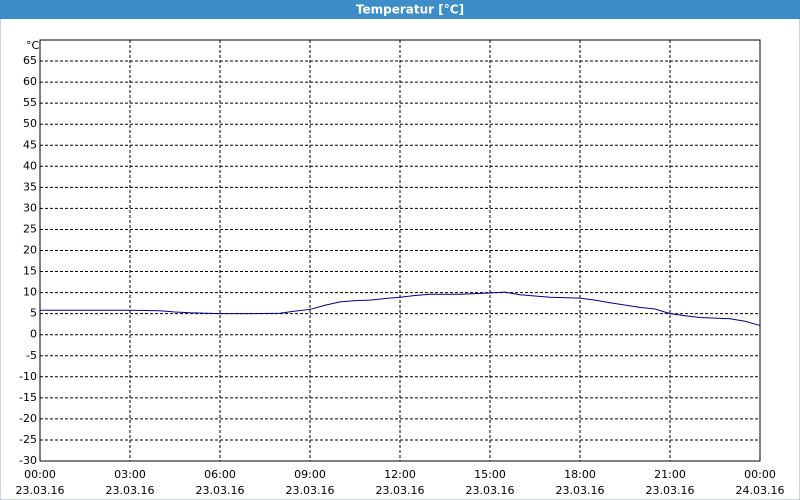 The image size is (800, 500). What do you see at coordinates (30, 292) in the screenshot?
I see `y-tick-label: 10` at bounding box center [30, 292].